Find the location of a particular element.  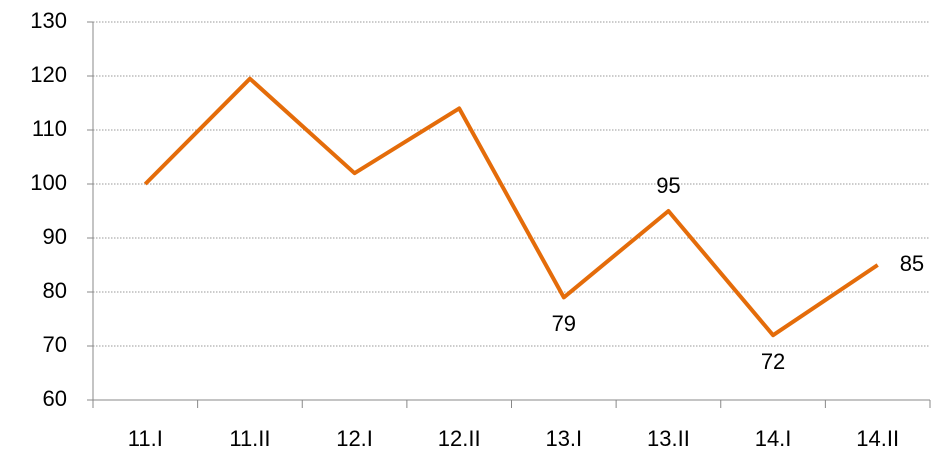

data-label: 72 is located at coordinates (773, 361).